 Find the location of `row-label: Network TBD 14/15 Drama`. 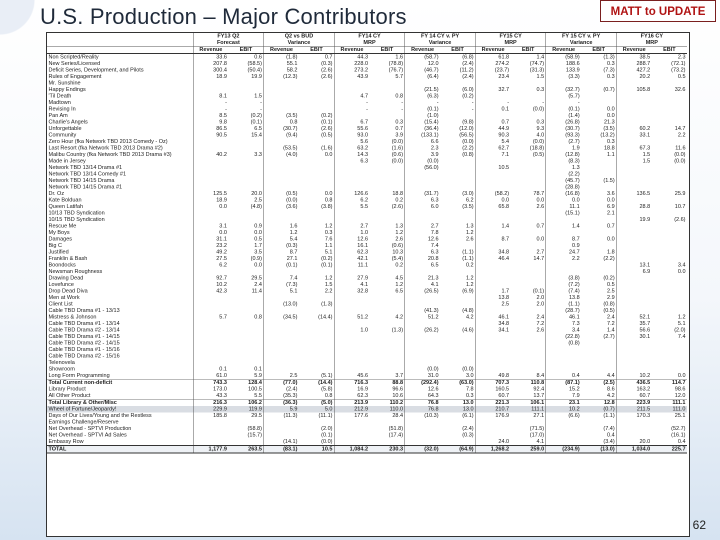

row-label: Network TBD 14/15 Drama is located at coordinates (81, 180).